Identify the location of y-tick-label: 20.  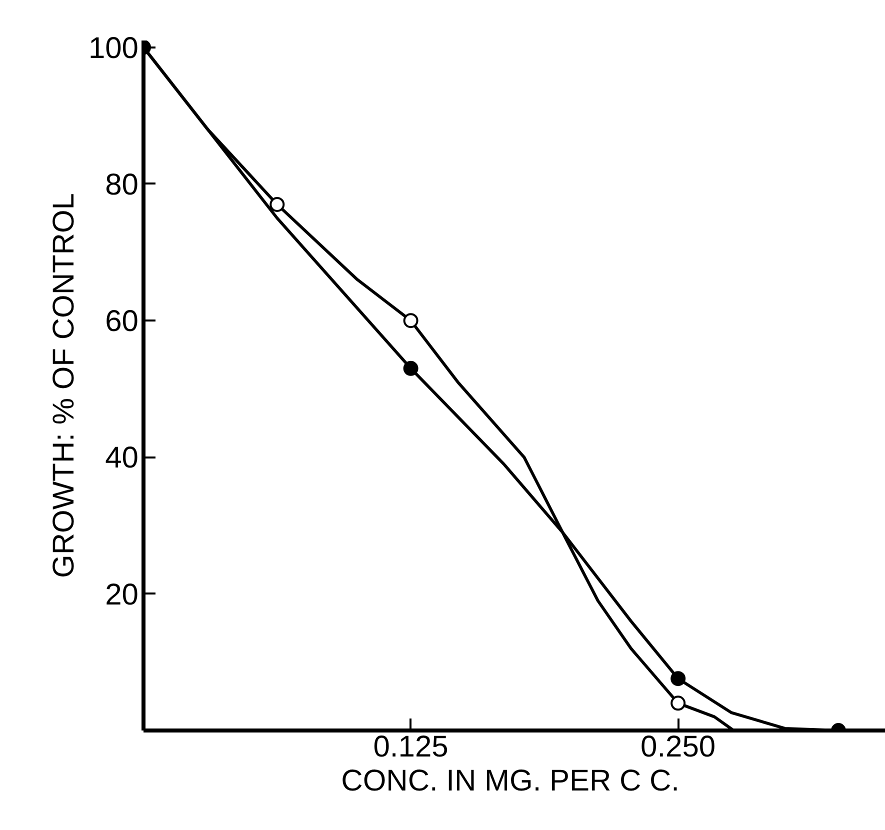
(122, 595).